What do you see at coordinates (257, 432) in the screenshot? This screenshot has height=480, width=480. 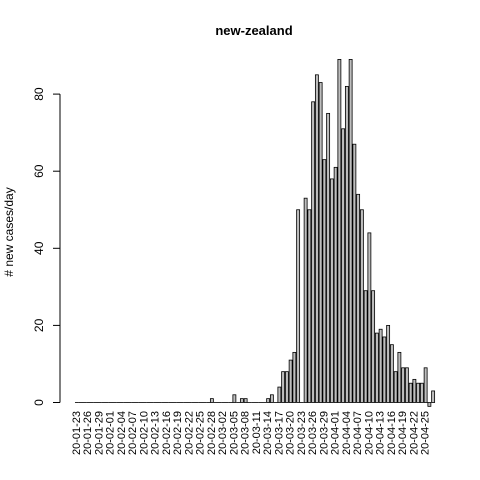 I see `x-tick-label: 20-03-11` at bounding box center [257, 432].